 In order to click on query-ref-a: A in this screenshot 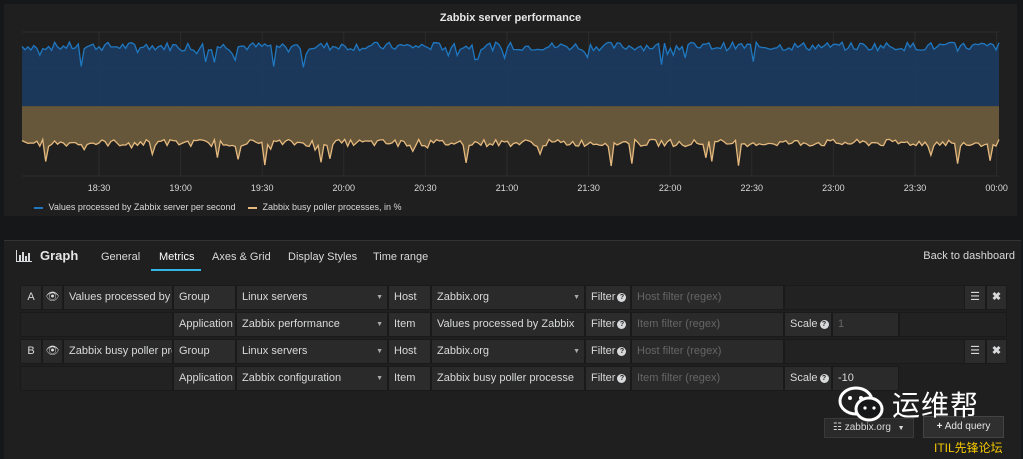, I will do `click(31, 297)`.